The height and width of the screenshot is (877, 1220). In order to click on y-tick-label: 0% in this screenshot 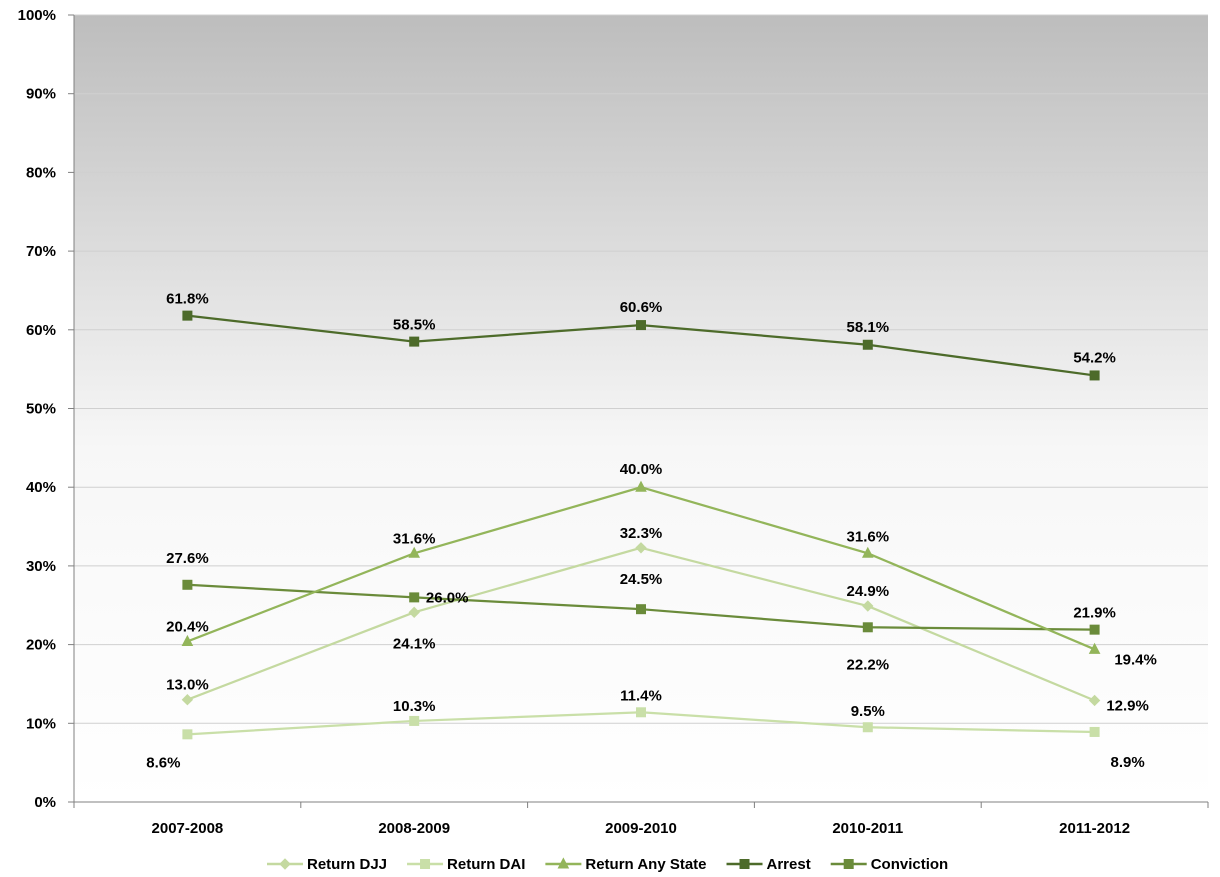, I will do `click(45, 802)`.